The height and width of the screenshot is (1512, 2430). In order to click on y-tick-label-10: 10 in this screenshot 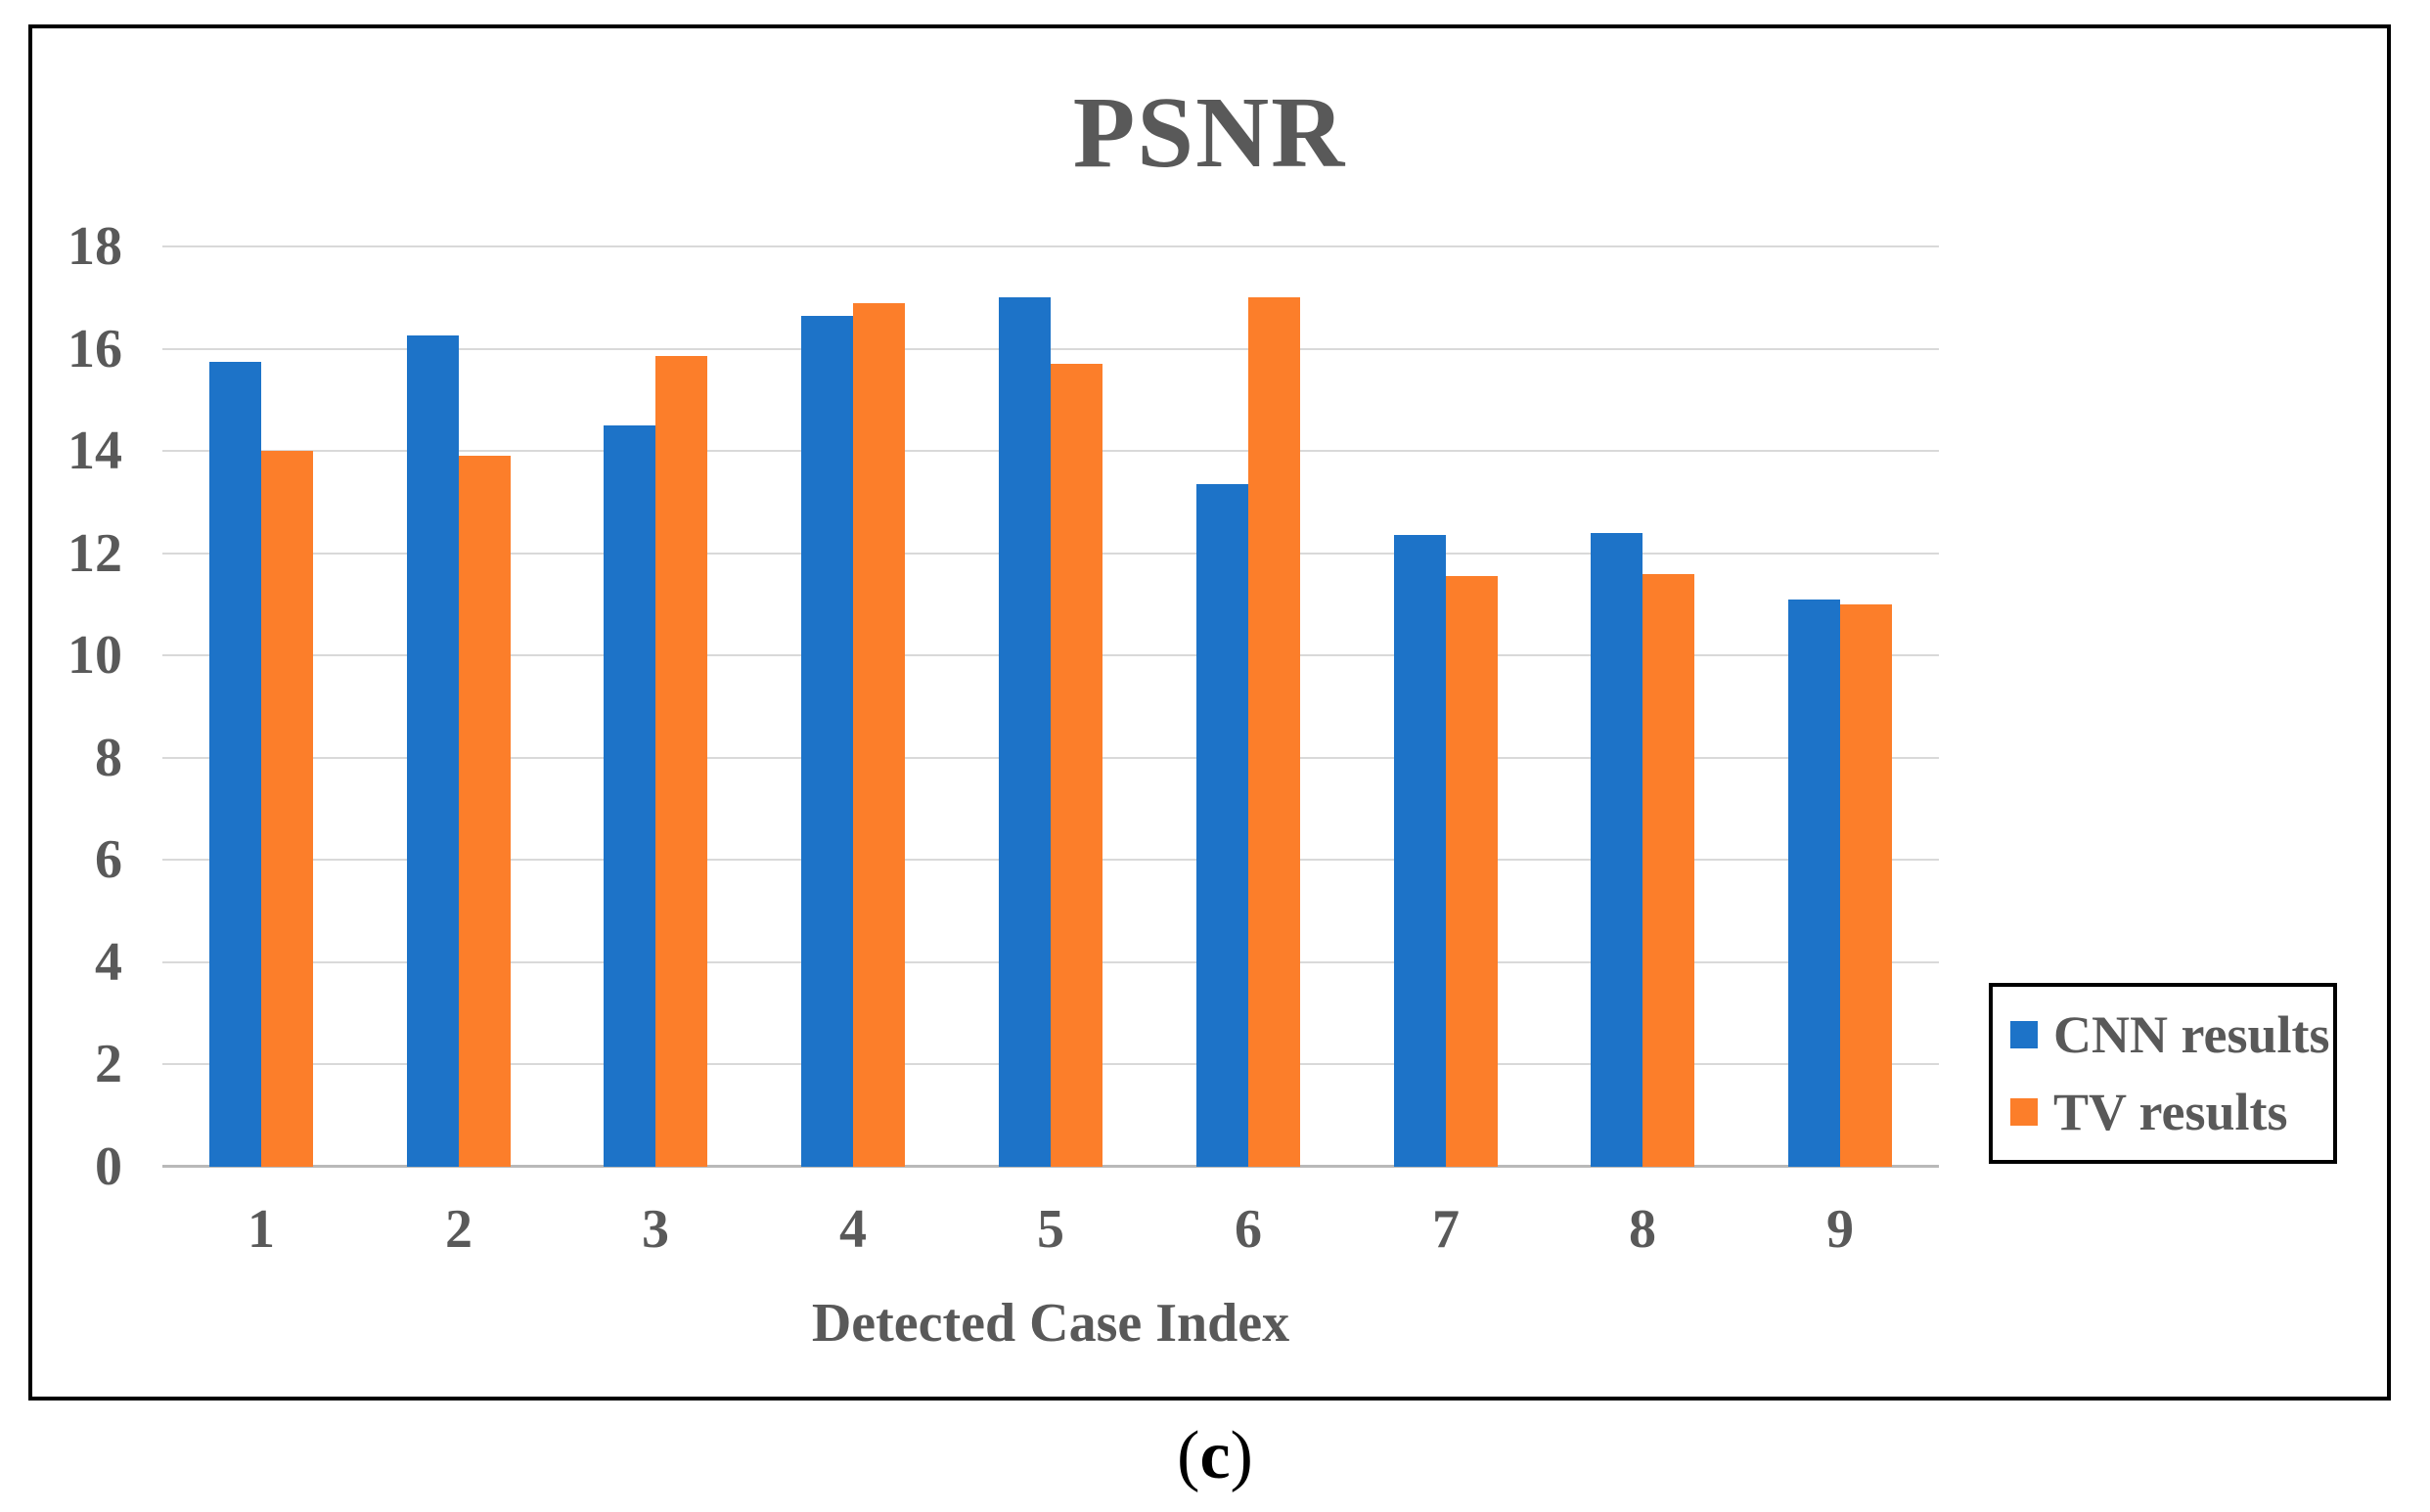, I will do `click(95, 656)`.